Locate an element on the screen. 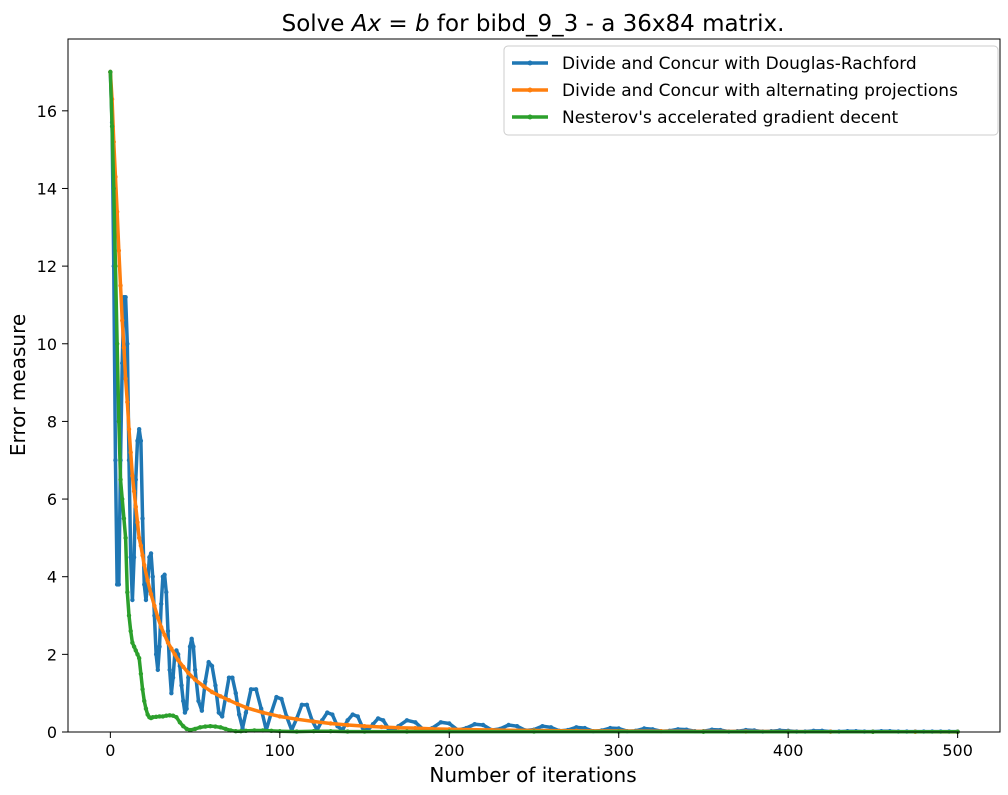 The width and height of the screenshot is (1008, 795). chart-title-part-1: Solve is located at coordinates (317, 24).